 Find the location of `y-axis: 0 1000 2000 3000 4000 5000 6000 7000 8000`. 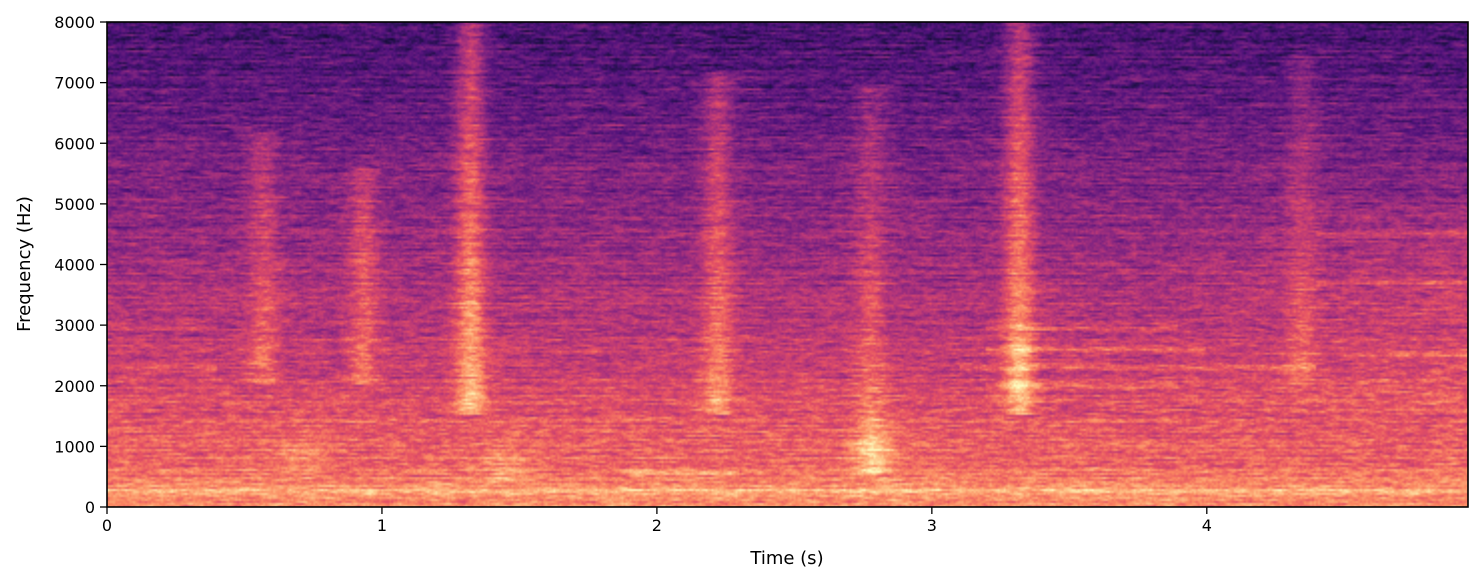

y-axis: 0 1000 2000 3000 4000 5000 6000 7000 8000 is located at coordinates (80, 265).